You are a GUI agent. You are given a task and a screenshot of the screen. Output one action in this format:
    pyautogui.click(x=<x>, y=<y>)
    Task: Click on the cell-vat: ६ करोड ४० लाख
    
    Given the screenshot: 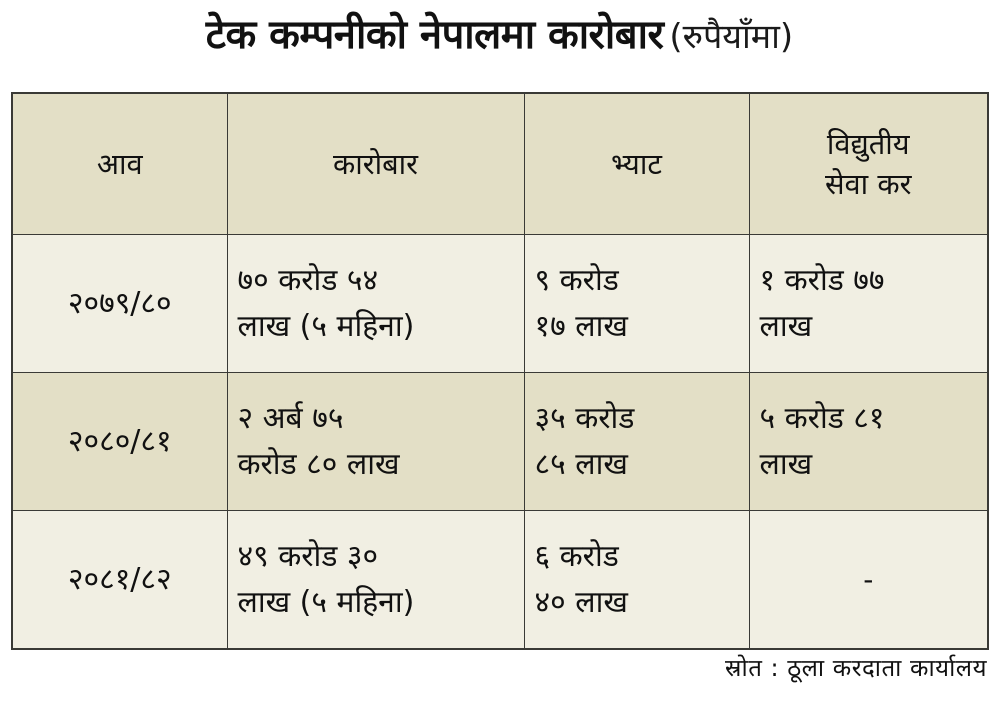 What is the action you would take?
    pyautogui.click(x=636, y=580)
    